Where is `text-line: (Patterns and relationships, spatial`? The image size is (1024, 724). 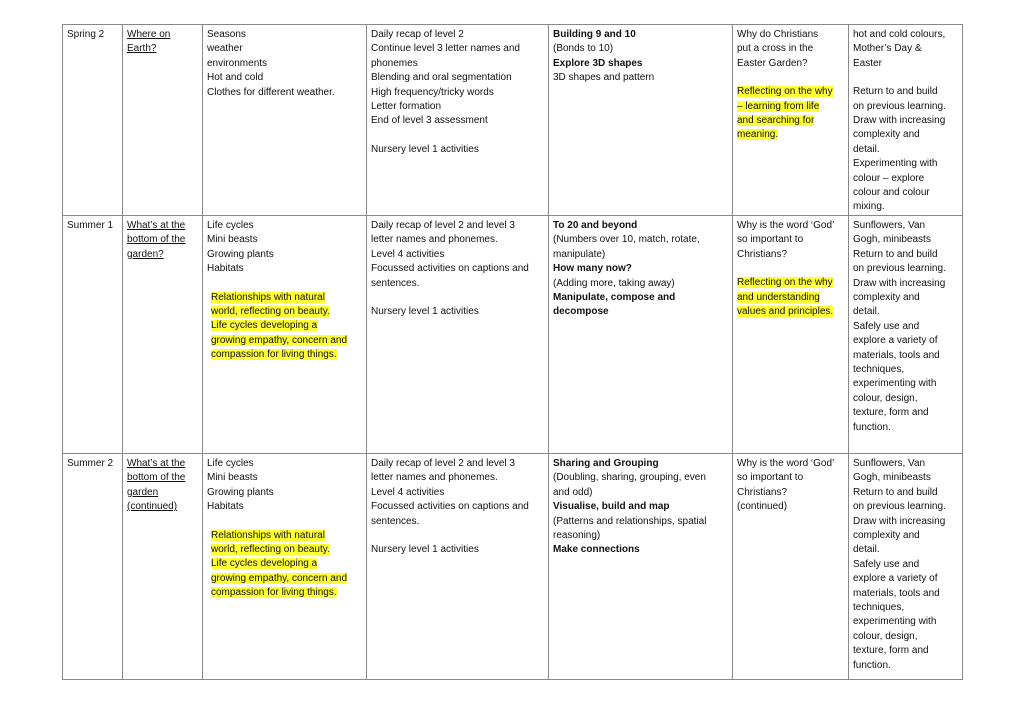
text-line: (Patterns and relationships, spatial is located at coordinates (640, 522).